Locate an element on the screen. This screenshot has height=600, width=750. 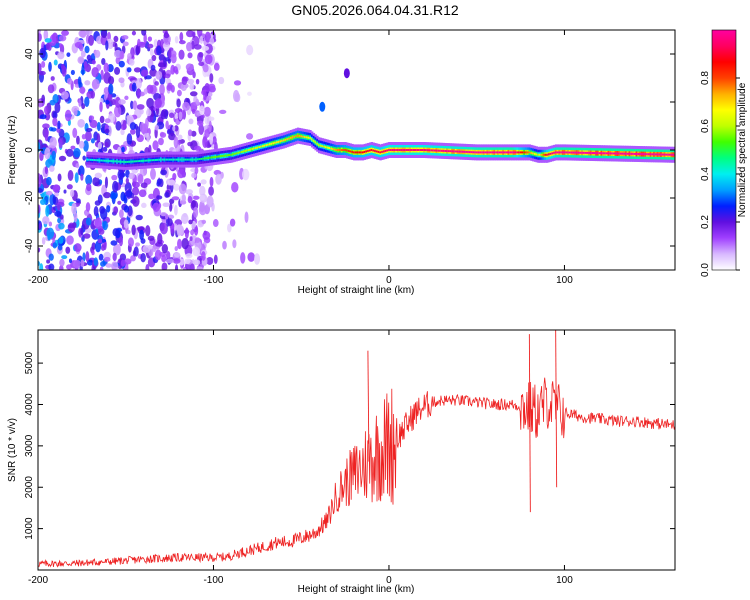
spectrogram-x-tick-label: 100 is located at coordinates (564, 280).